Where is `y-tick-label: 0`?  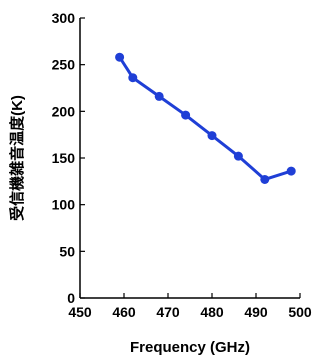 y-tick-label: 0 is located at coordinates (71, 298).